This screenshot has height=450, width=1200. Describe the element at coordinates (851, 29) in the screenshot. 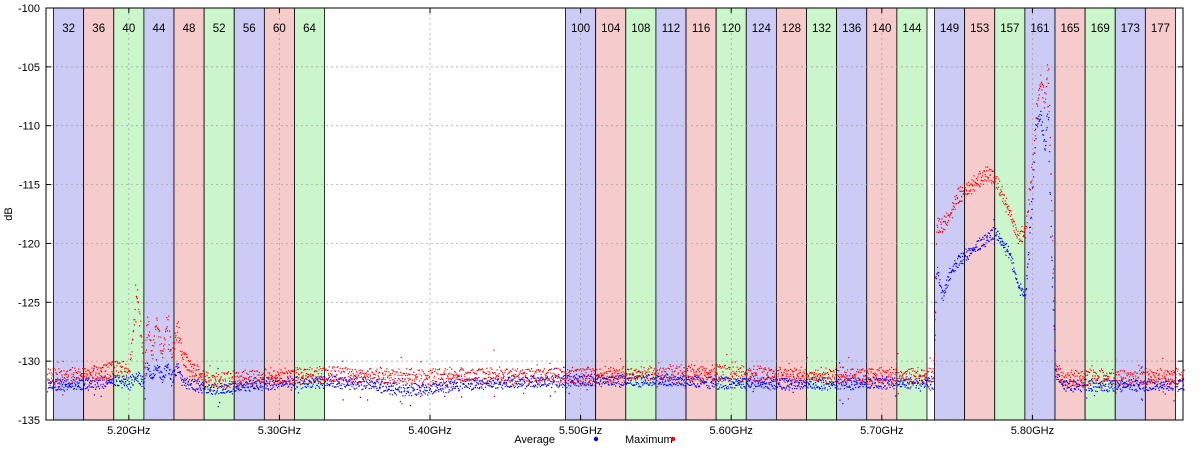

I see `channel-label-136: 136` at that location.